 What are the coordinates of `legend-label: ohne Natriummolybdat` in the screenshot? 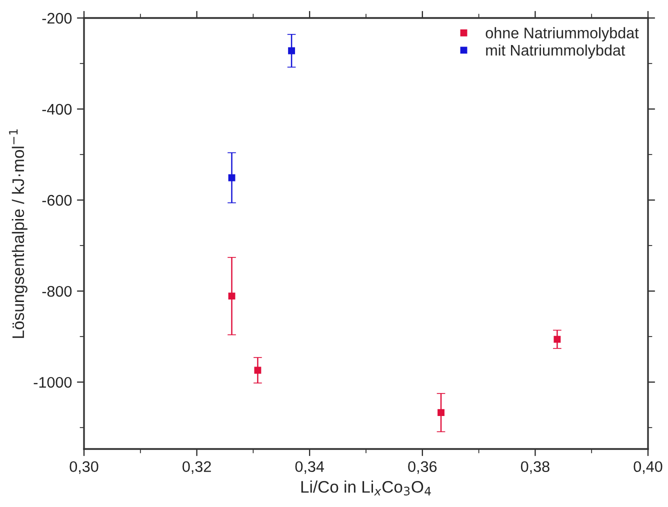 It's located at (562, 34).